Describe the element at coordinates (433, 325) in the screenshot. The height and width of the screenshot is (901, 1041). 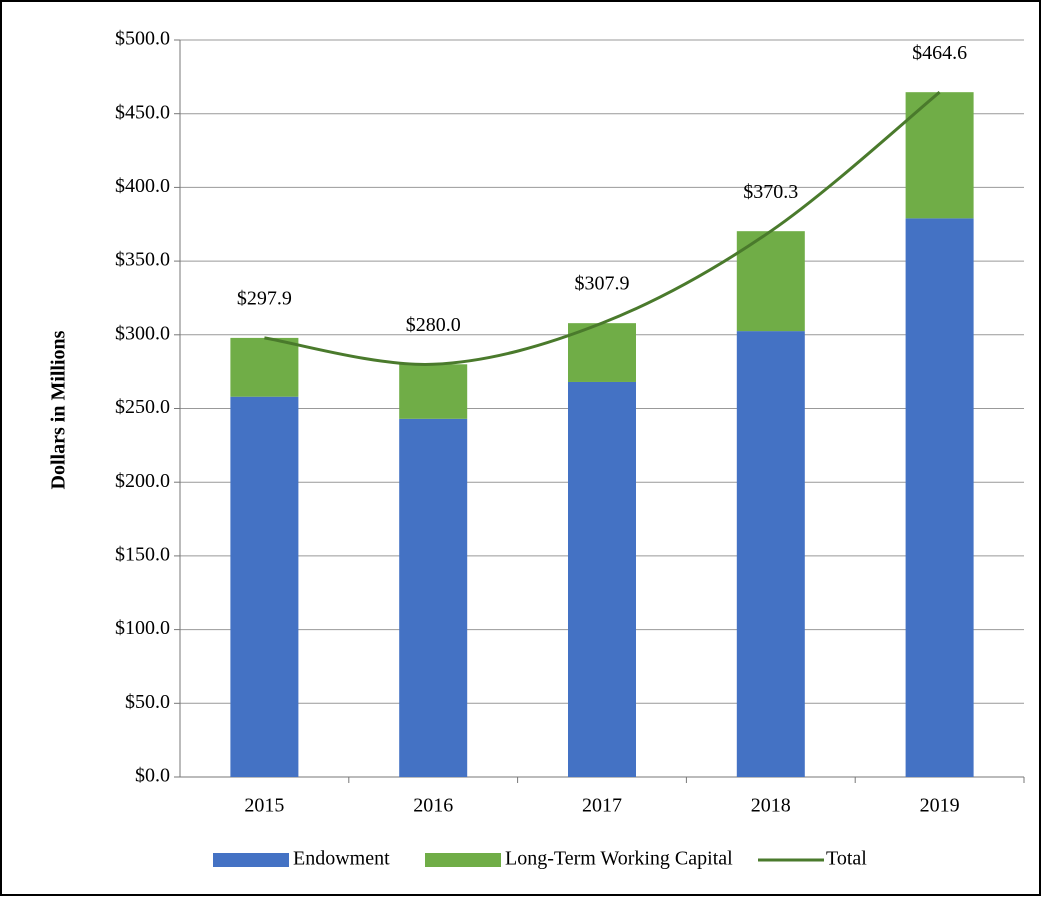
I see `data-label: $280.0` at that location.